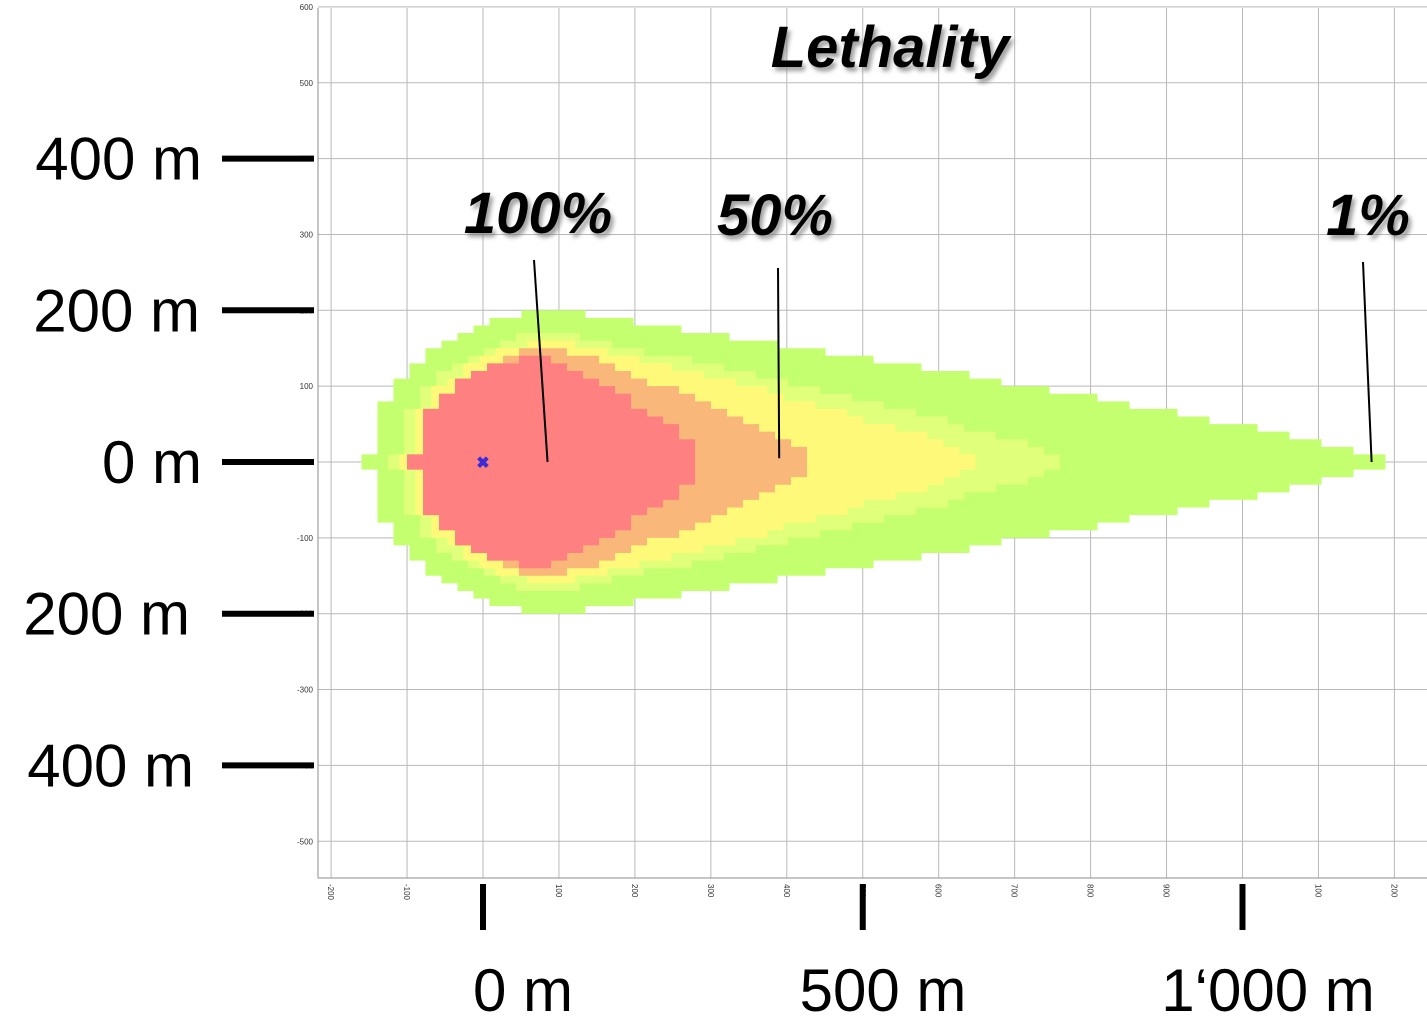 This screenshot has width=1427, height=1023. What do you see at coordinates (305, 424) in the screenshot?
I see `y-tick-labels: 6005004003002001000-100-200-300-400-500` at bounding box center [305, 424].